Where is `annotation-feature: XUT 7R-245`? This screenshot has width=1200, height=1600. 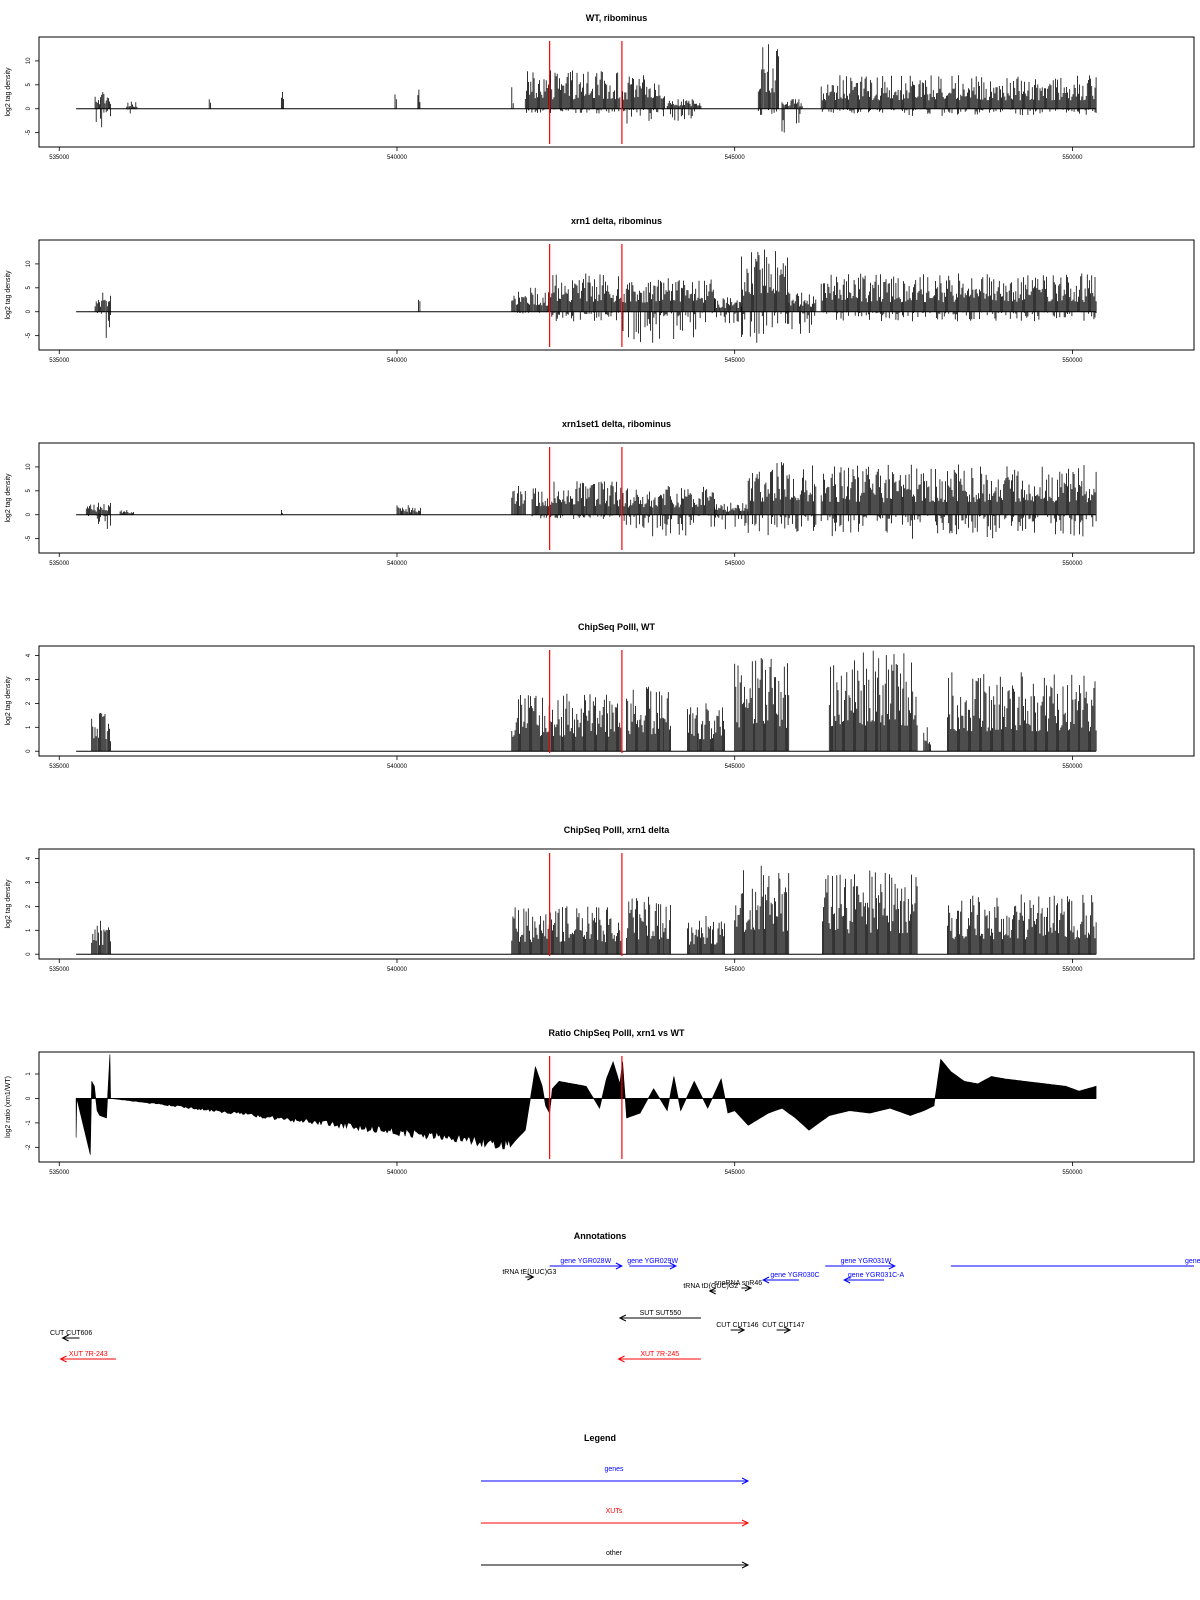
annotation-feature: XUT 7R-245 is located at coordinates (659, 1357).